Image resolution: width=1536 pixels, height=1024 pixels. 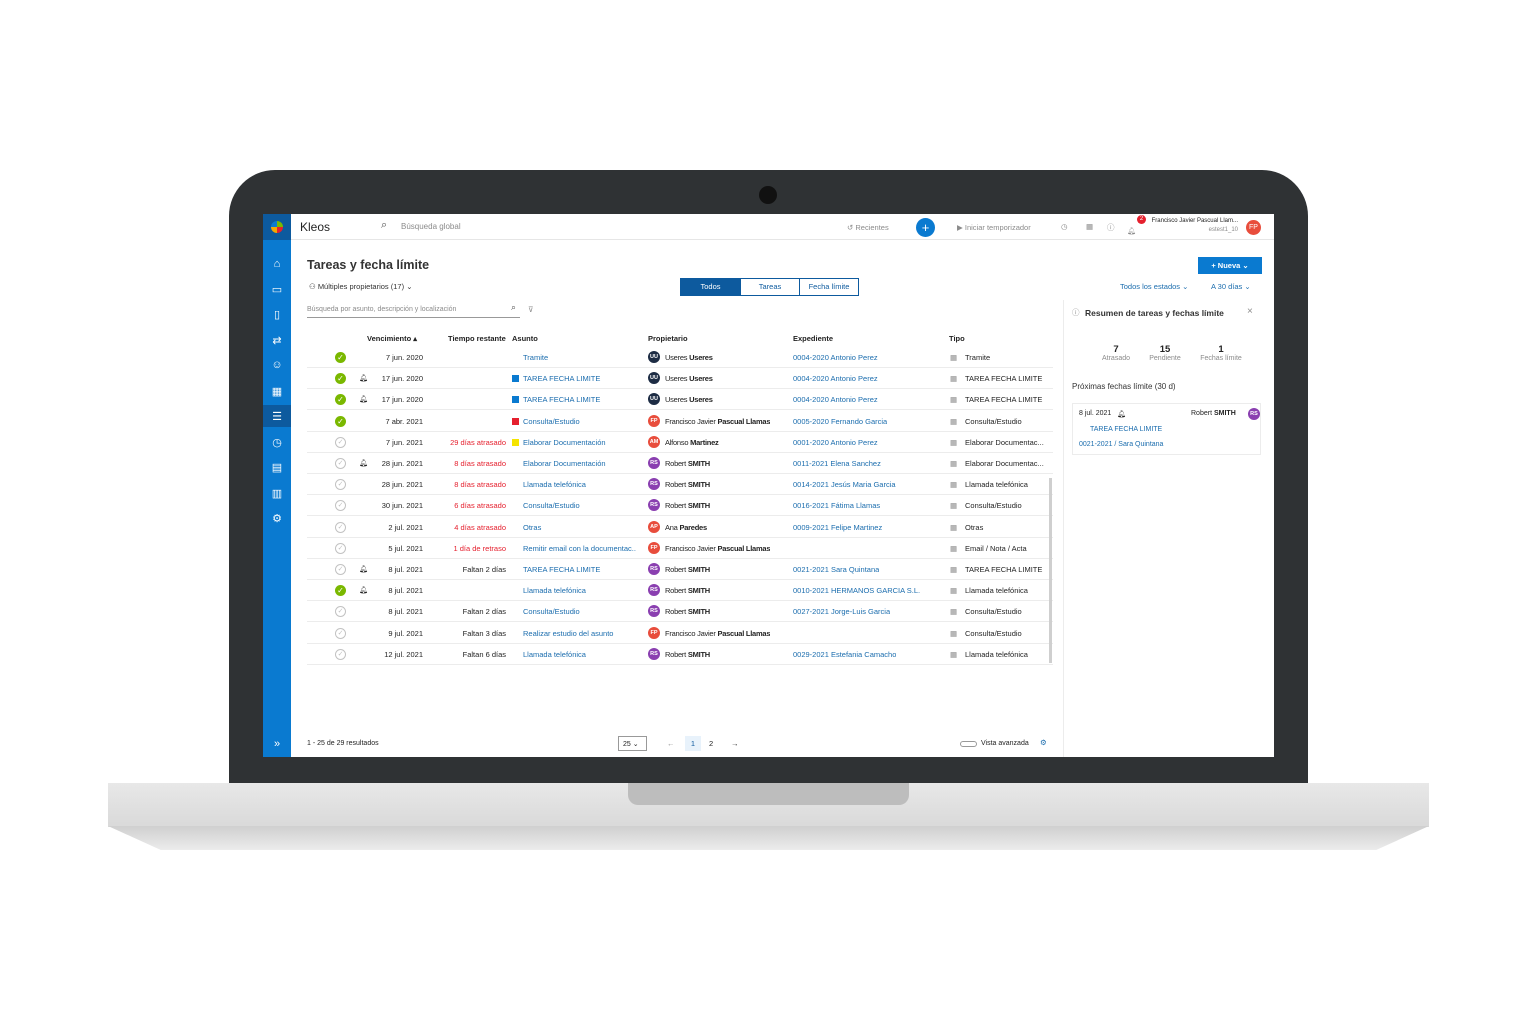 What do you see at coordinates (857, 591) in the screenshot?
I see `file-link: 0010-2021 HERMANOS GARCIA S.L.` at bounding box center [857, 591].